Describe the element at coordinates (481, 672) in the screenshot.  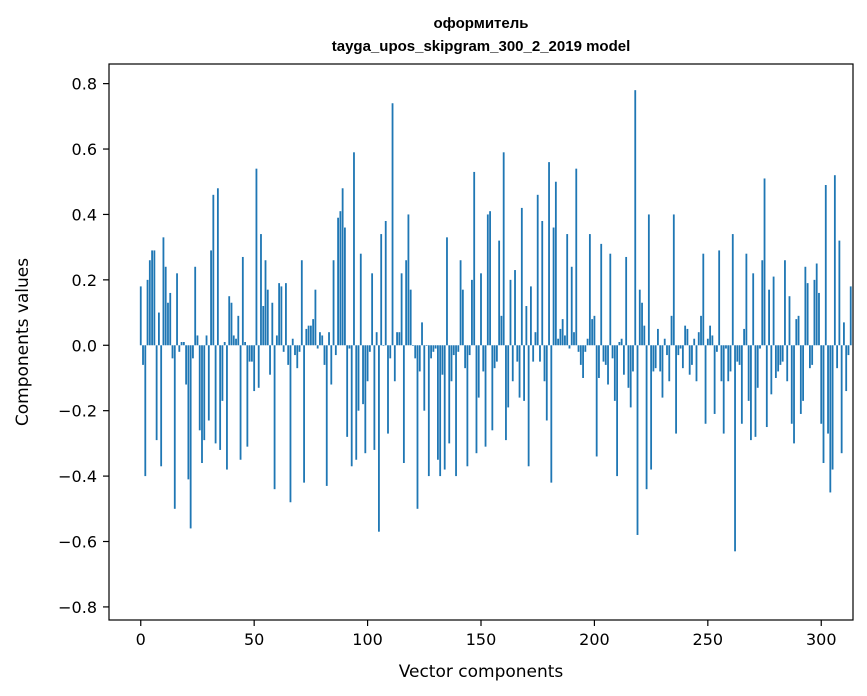
I see `x-axis-label: Vector components` at that location.